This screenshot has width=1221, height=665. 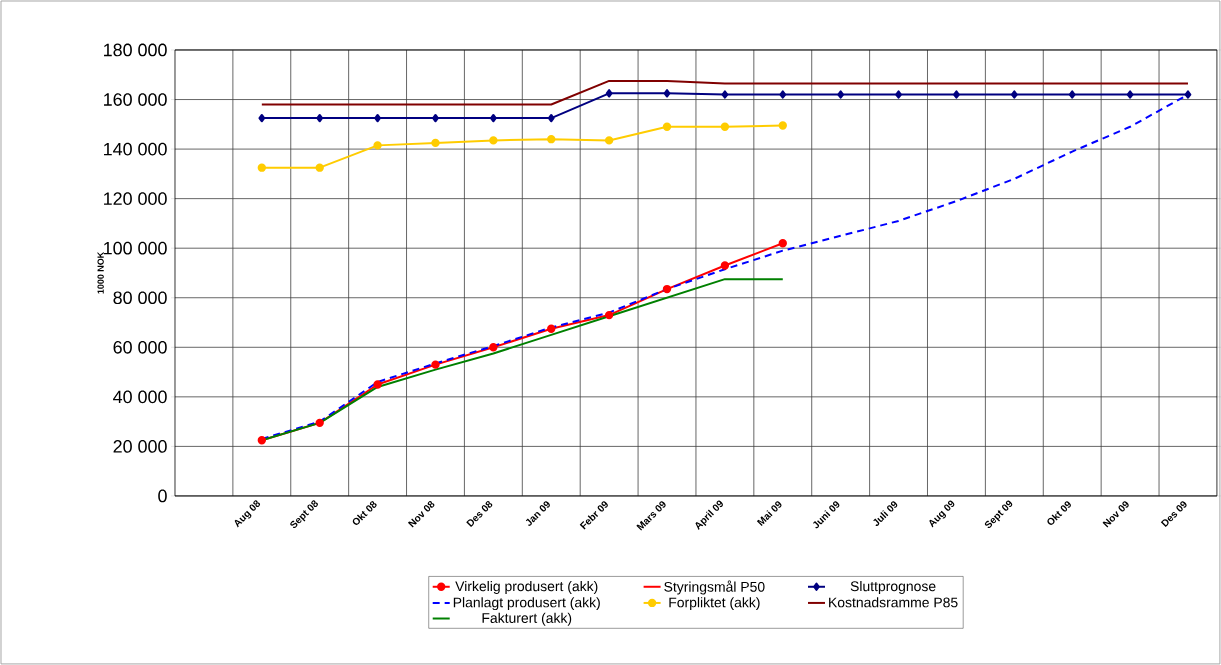 What do you see at coordinates (527, 619) in the screenshot?
I see `legend-label: Fakturert (akk)` at bounding box center [527, 619].